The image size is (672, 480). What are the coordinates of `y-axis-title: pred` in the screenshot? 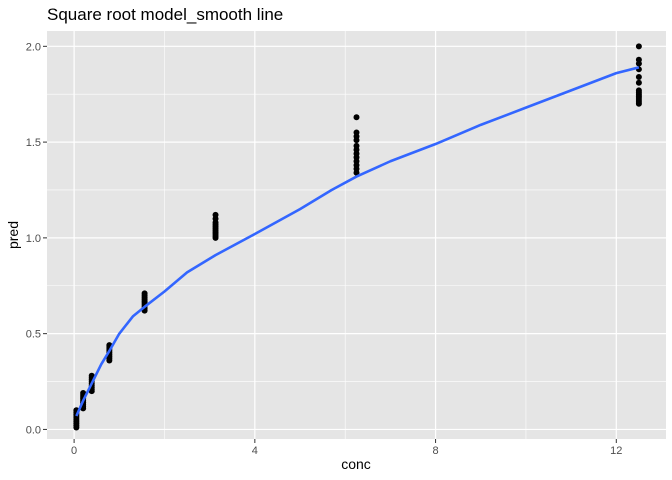 It's located at (13, 235).